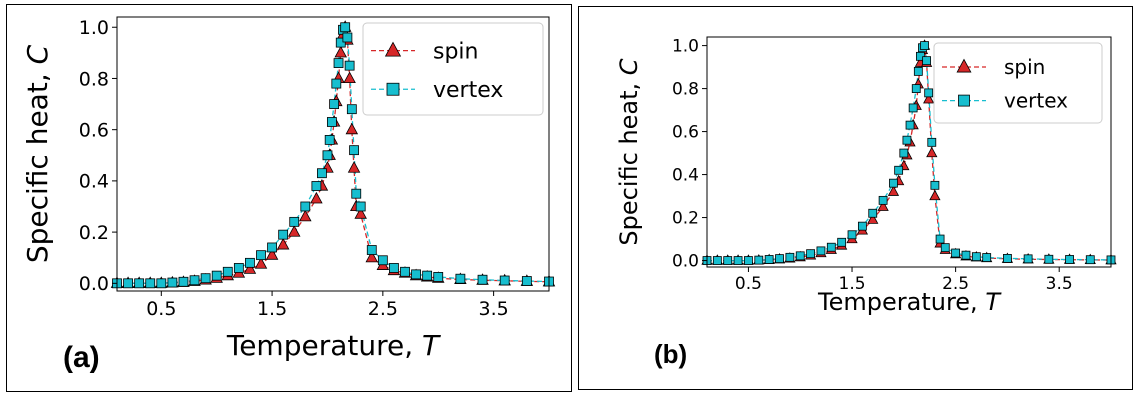  Describe the element at coordinates (455, 51) in the screenshot. I see `chart-a-legend-label-spin: spin` at that location.